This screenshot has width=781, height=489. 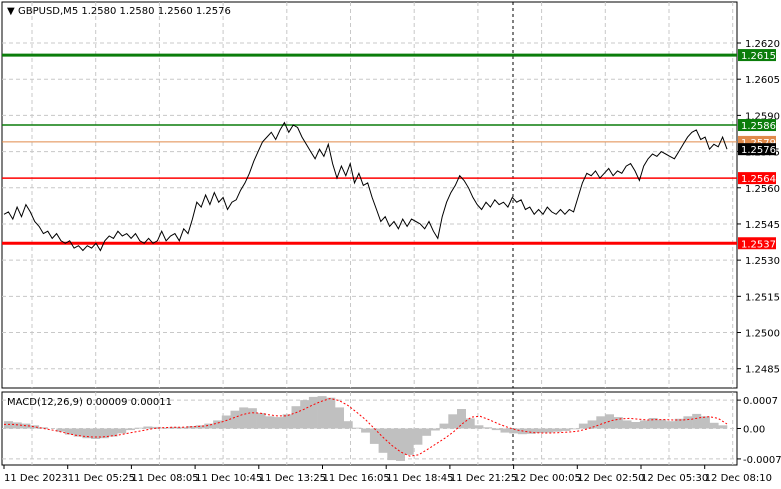 I want to click on time-tick-label: 12 Dec 08:10, so click(x=738, y=478).